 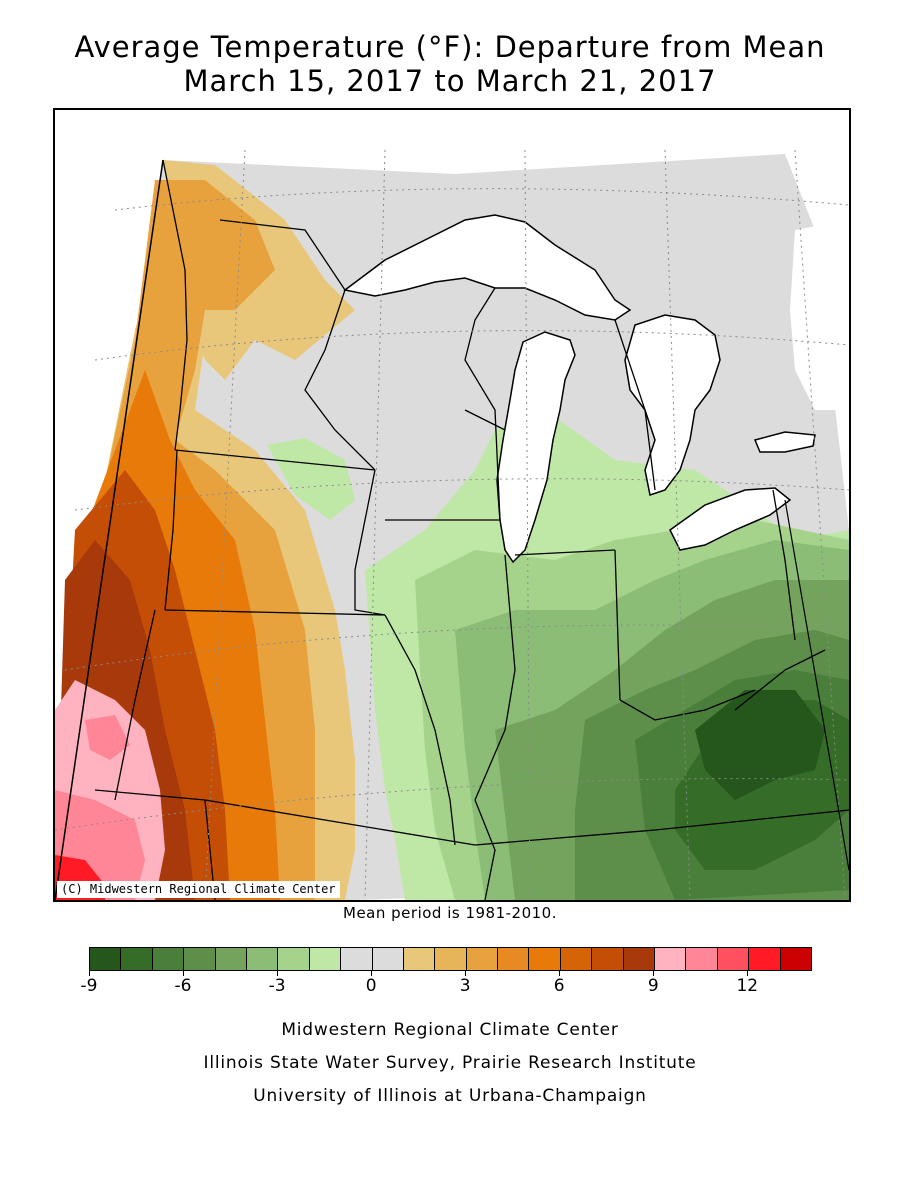 I want to click on region-cool-north-patch, so click(x=311, y=479).